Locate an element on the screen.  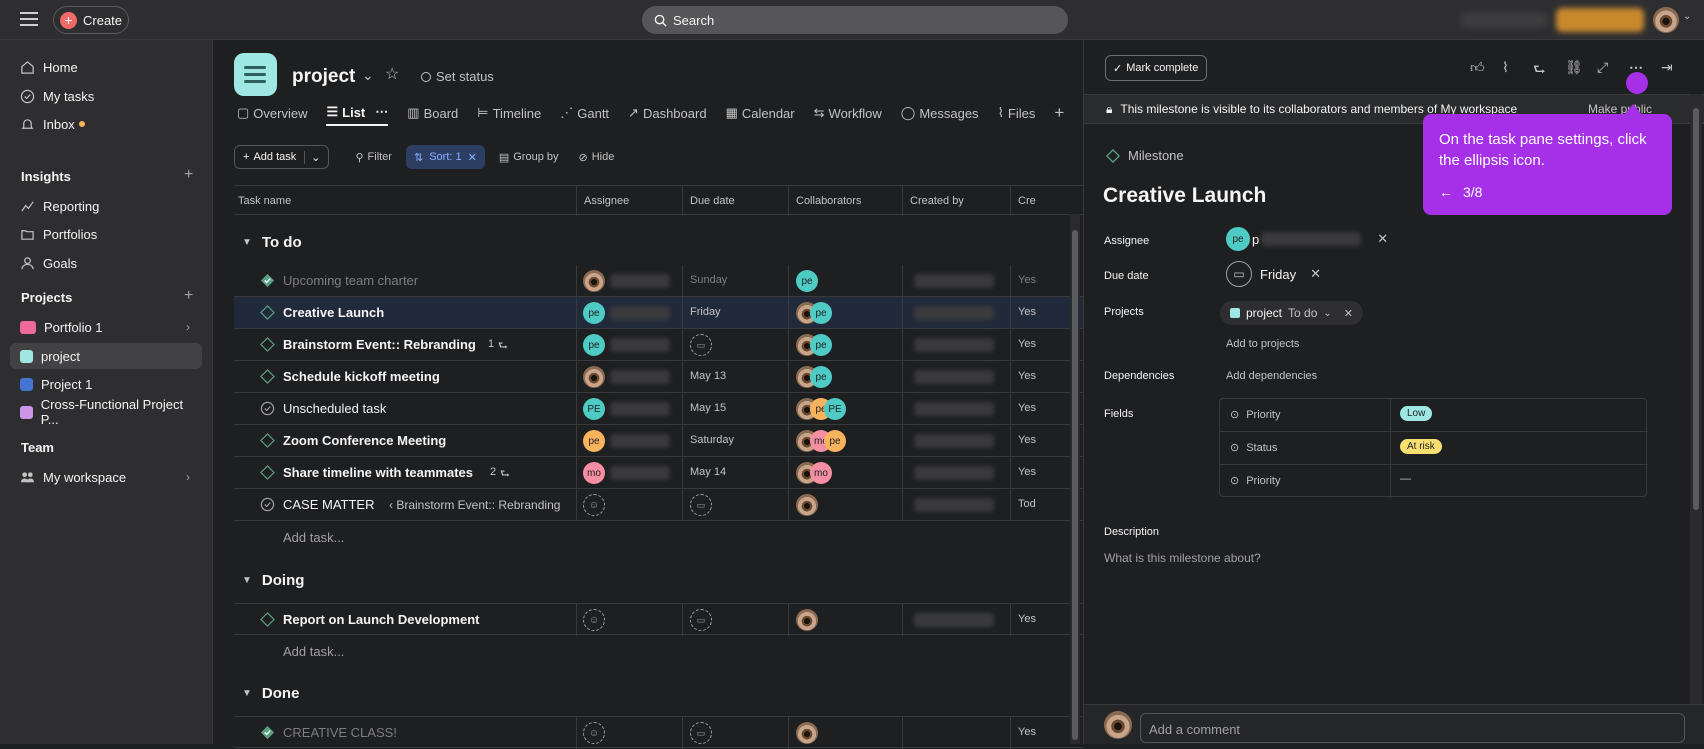
section-doing: ▼ Doing is located at coordinates (273, 580).